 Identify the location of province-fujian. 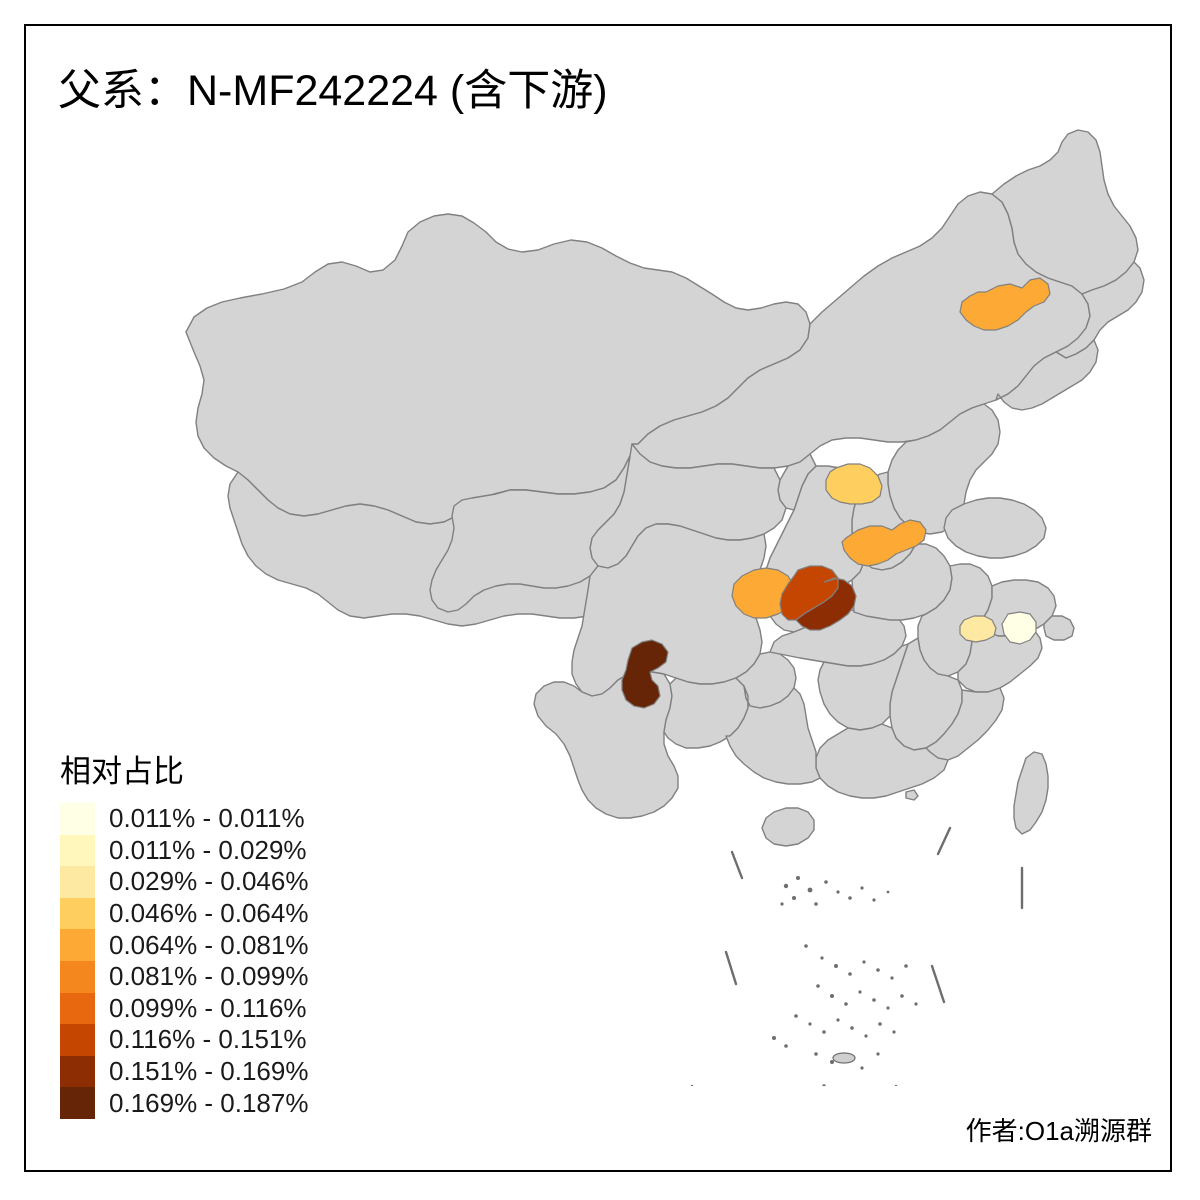
(965, 724).